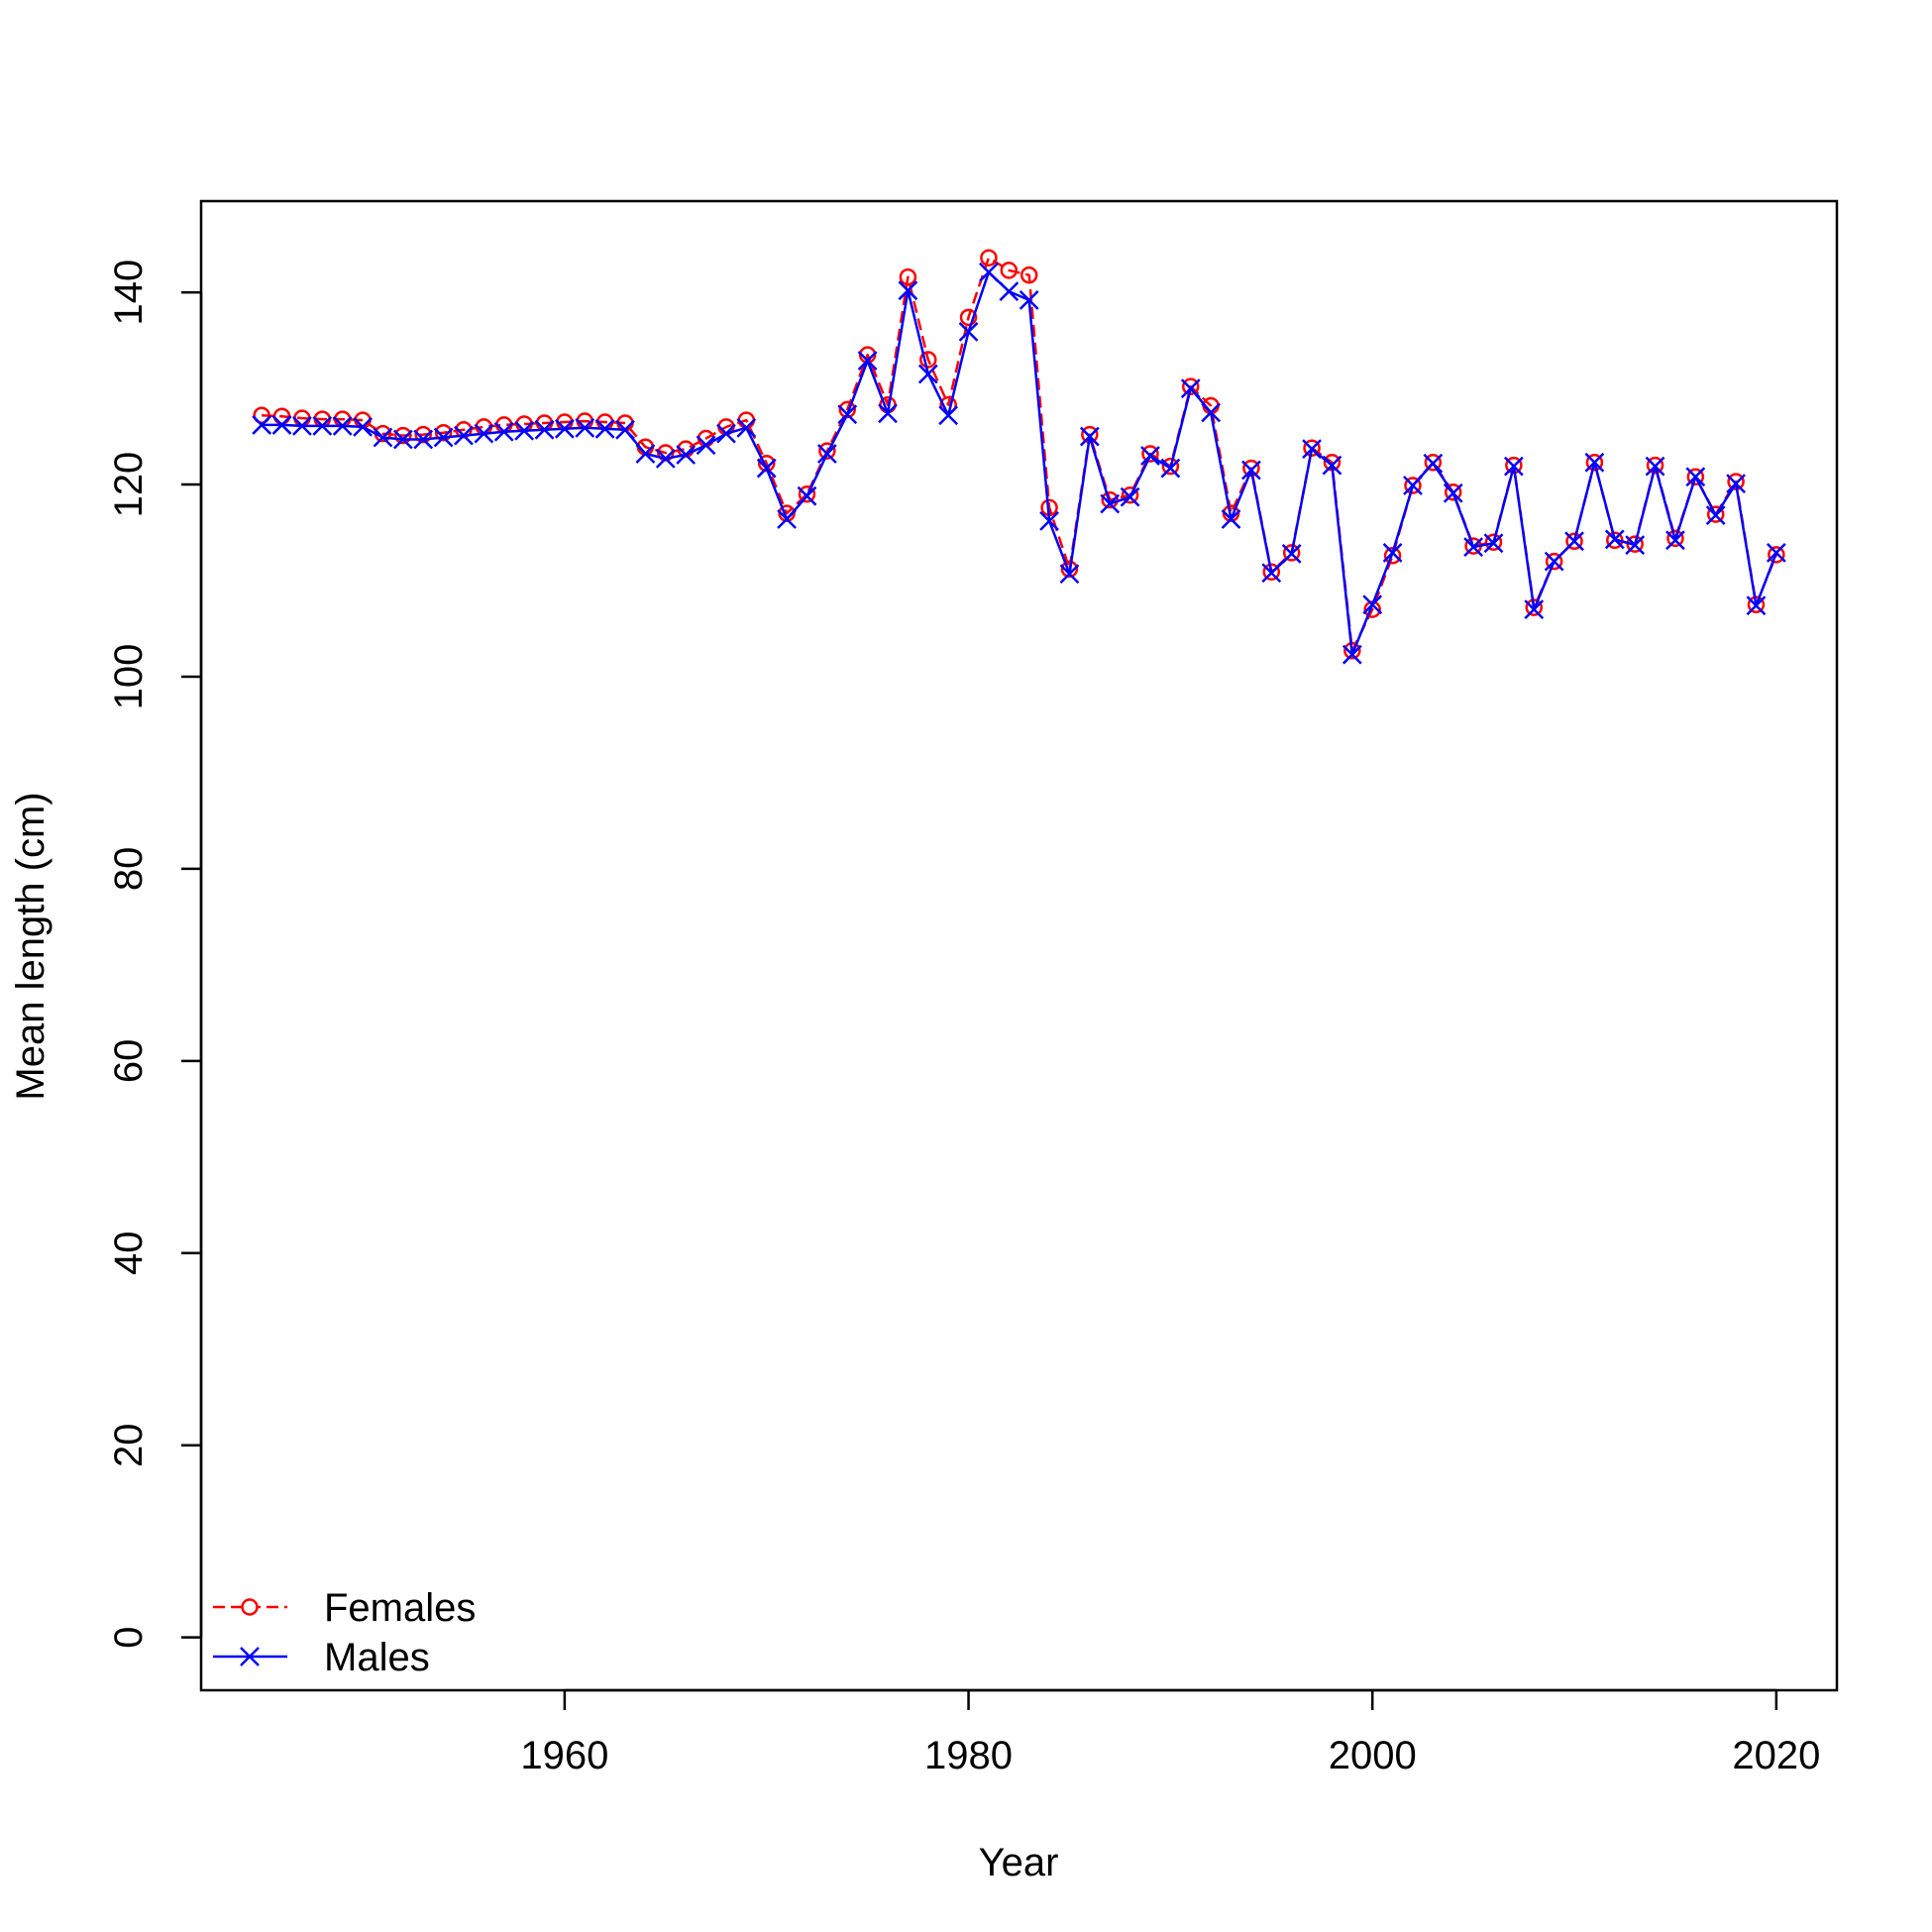  What do you see at coordinates (129, 677) in the screenshot?
I see `y-tick-label: 100` at bounding box center [129, 677].